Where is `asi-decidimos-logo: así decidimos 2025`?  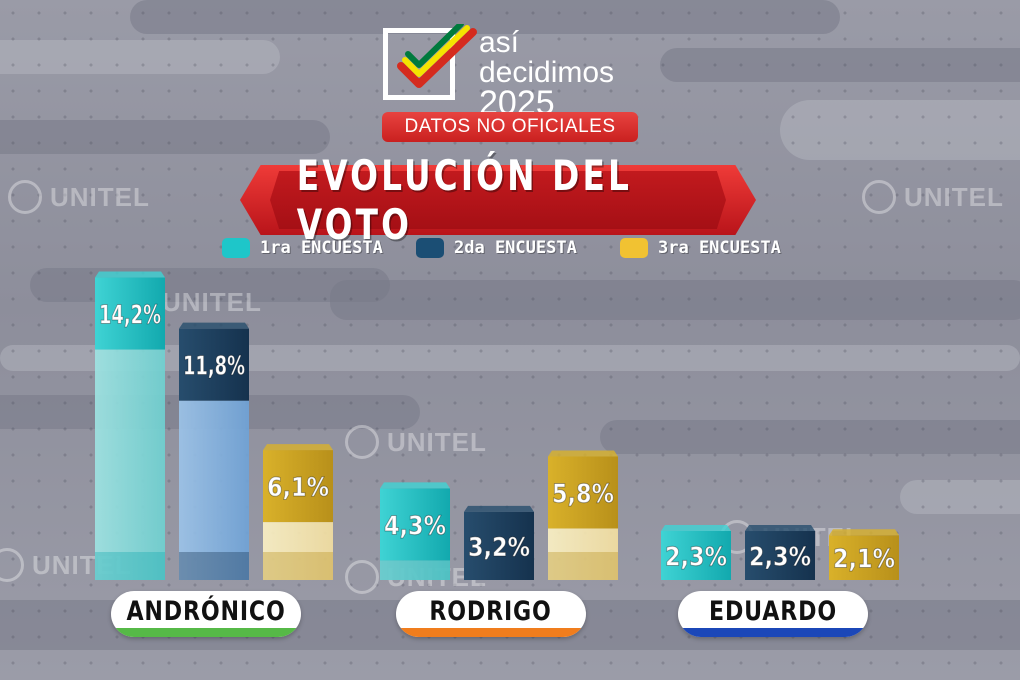
asi-decidimos-logo: así decidimos 2025 is located at coordinates (513, 82).